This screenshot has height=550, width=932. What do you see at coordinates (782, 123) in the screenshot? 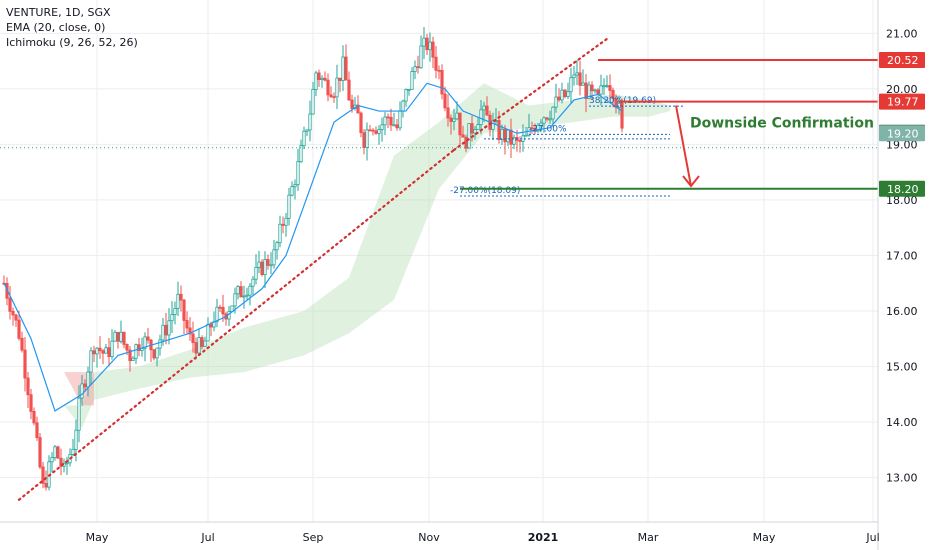
I see `downside-confirmation-label: Downside Confirmation` at bounding box center [782, 123].